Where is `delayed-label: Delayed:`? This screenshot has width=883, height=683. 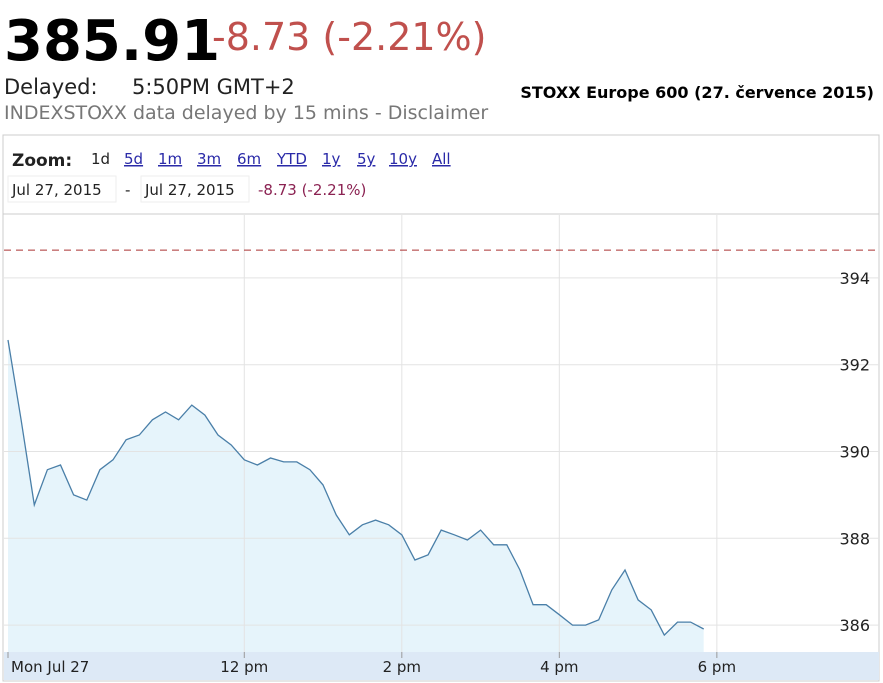
delayed-label: Delayed: is located at coordinates (51, 87).